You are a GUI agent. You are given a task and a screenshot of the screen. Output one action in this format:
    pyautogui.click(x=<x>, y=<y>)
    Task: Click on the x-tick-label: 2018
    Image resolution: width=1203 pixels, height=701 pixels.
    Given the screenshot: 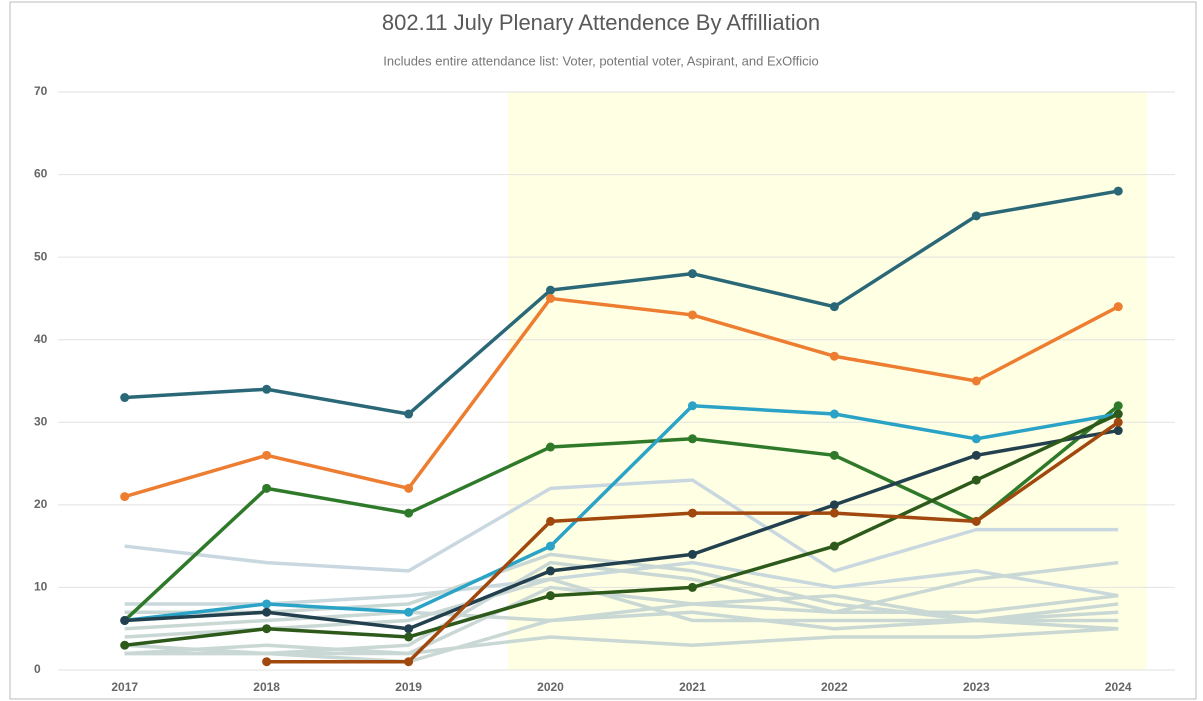 What is the action you would take?
    pyautogui.click(x=266, y=687)
    